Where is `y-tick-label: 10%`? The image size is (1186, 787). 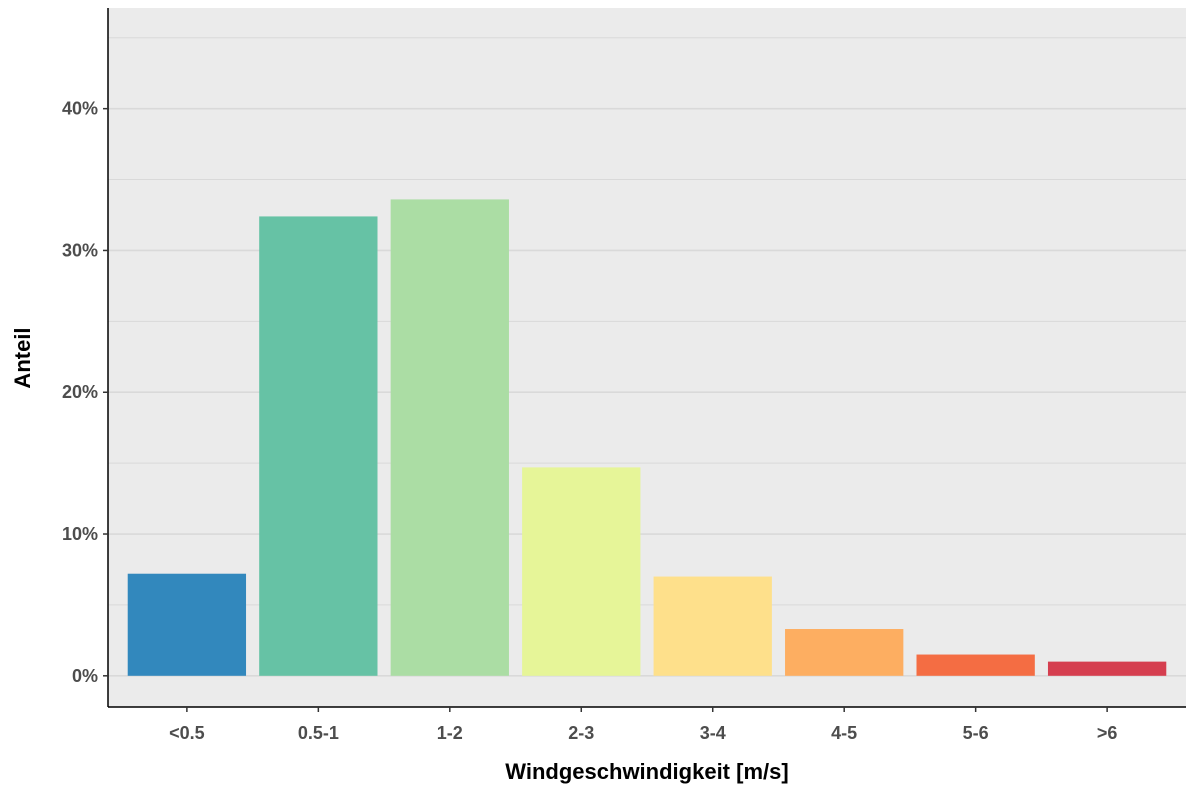 y-tick-label: 10% is located at coordinates (80, 534).